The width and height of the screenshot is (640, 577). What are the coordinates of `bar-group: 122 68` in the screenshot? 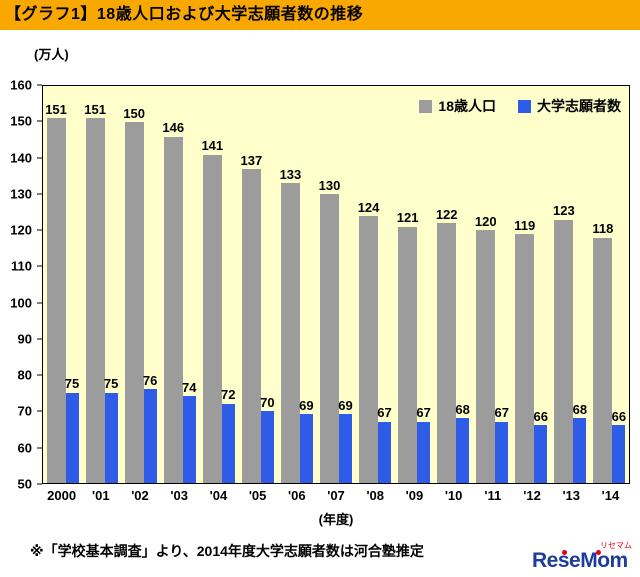 It's located at (453, 284).